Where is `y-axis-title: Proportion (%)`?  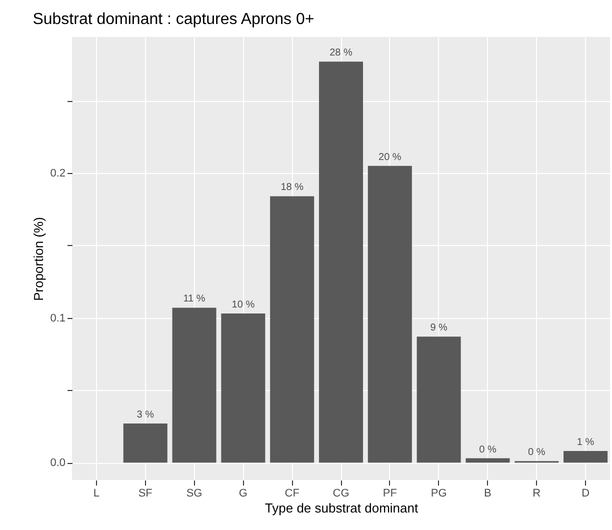
y-axis-title: Proportion (%) is located at coordinates (38, 259).